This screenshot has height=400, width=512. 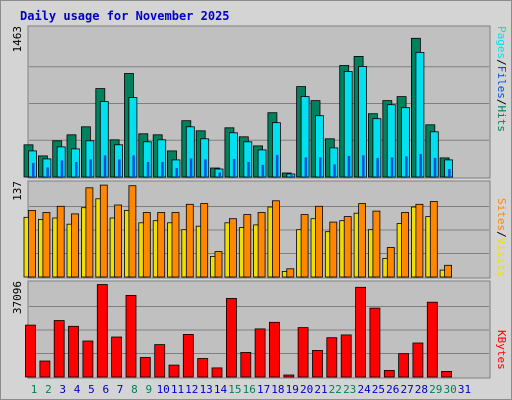 What do you see at coordinates (501, 102) in the screenshot?
I see `legend-sep-2: /` at bounding box center [501, 102].